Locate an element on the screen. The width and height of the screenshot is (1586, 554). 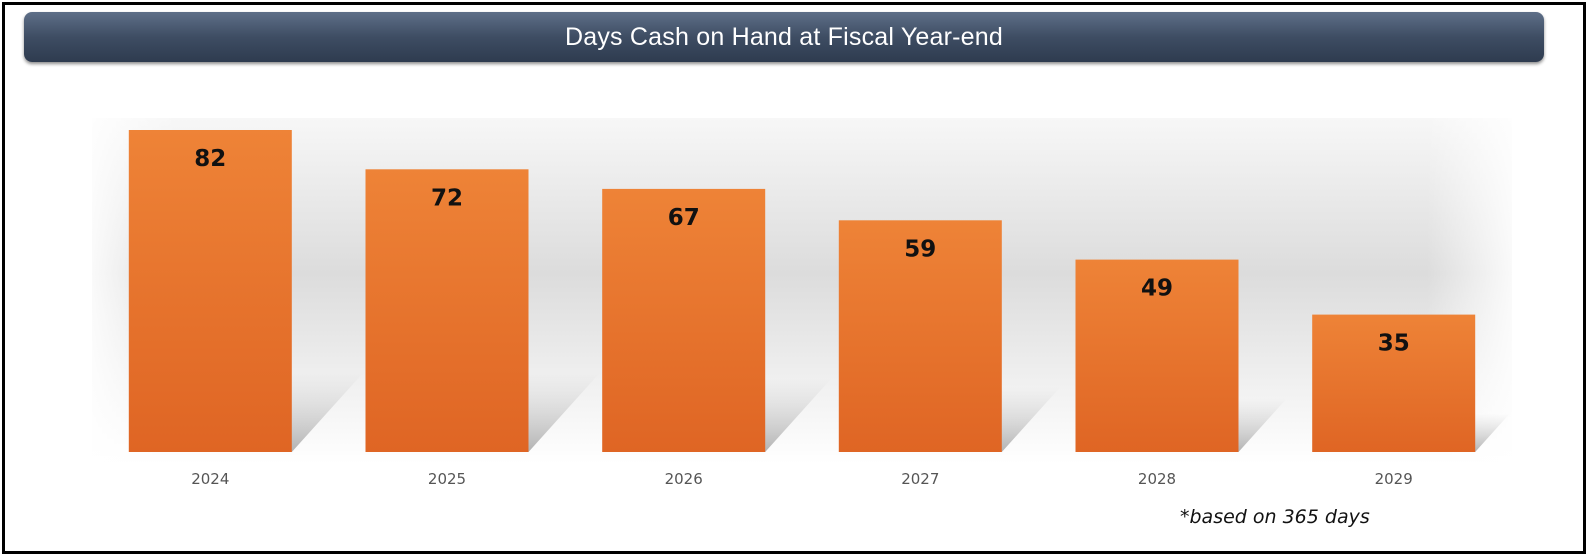
data-label-2029: 35 is located at coordinates (1394, 344).